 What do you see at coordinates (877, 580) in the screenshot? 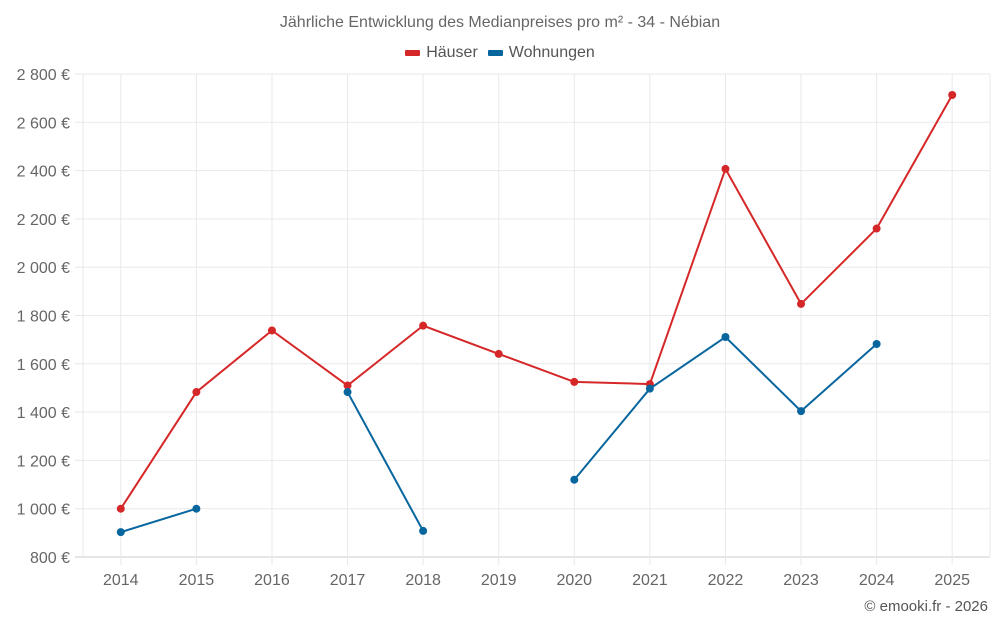
I see `x-tick-label: 2024` at bounding box center [877, 580].